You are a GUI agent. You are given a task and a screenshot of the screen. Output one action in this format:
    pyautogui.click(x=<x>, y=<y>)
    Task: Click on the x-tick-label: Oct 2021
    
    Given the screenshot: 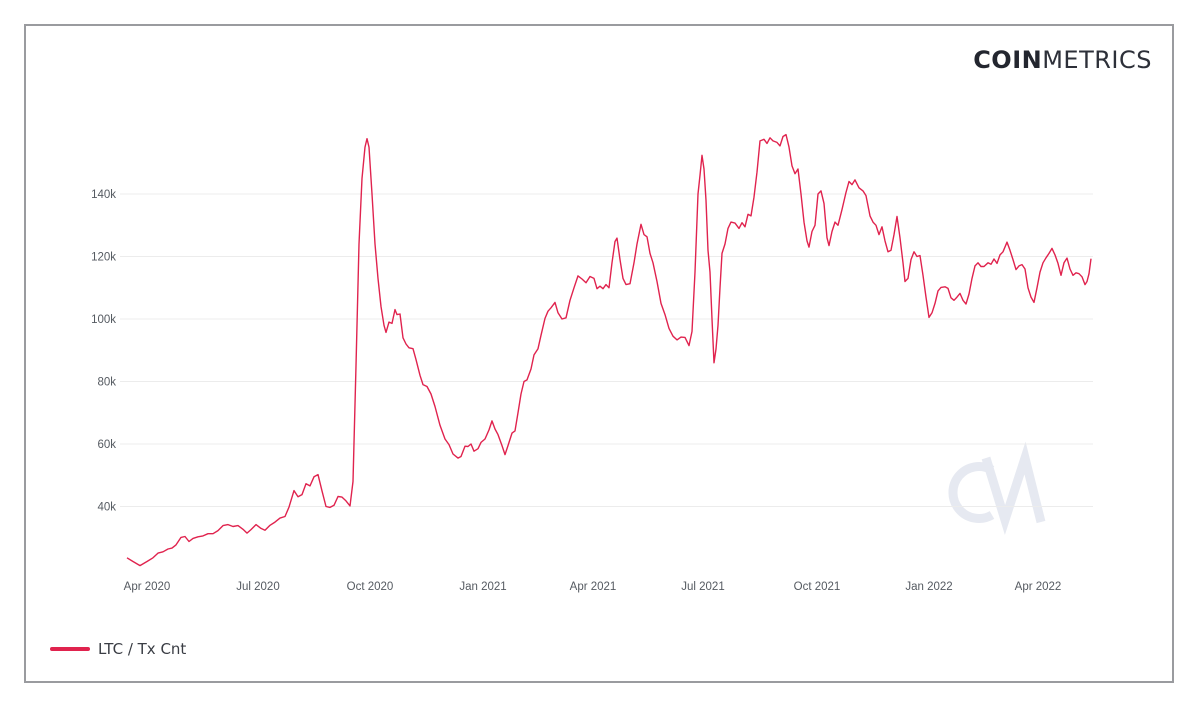 What is the action you would take?
    pyautogui.click(x=817, y=587)
    